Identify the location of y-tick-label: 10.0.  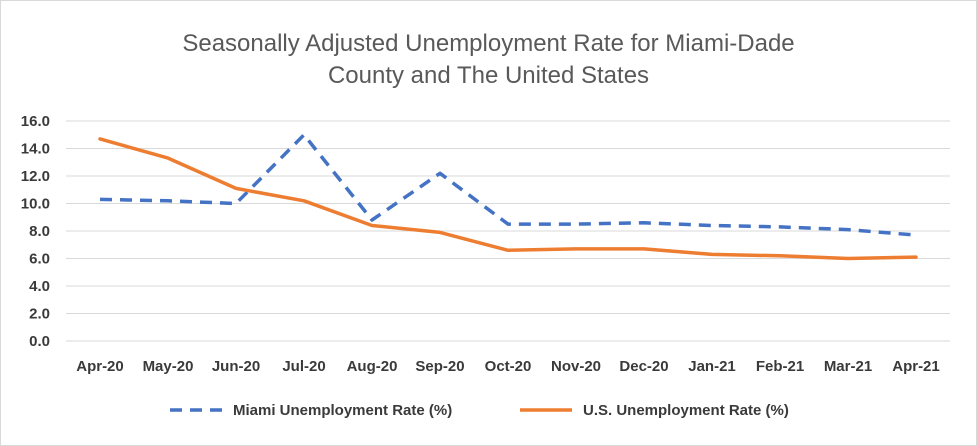
(35, 204).